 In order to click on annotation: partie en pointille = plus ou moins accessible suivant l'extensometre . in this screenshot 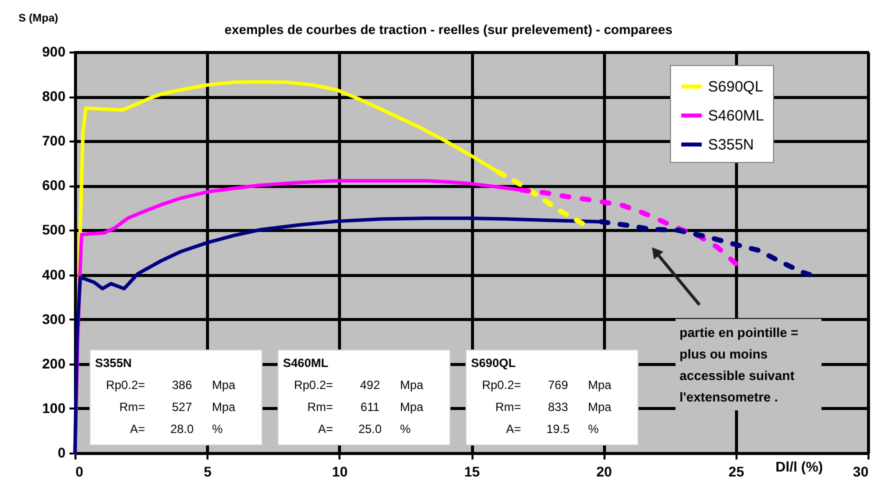, I will do `click(739, 364)`.